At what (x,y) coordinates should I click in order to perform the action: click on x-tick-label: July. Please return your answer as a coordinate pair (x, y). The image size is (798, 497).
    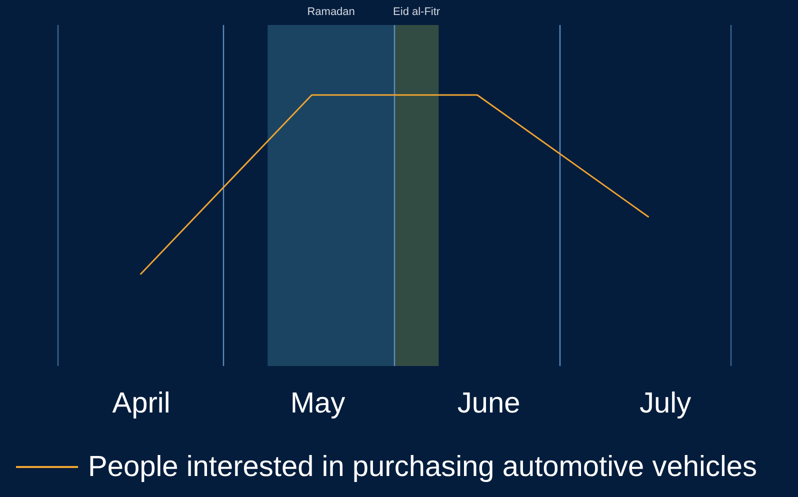
    Looking at the image, I should click on (666, 404).